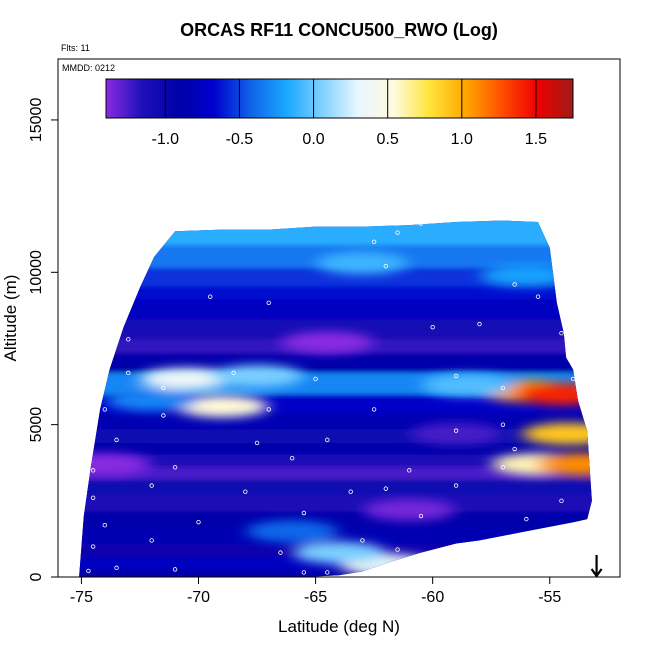 The image size is (650, 650). Describe the element at coordinates (388, 139) in the screenshot. I see `colorbar-tick-label: 0.5` at that location.